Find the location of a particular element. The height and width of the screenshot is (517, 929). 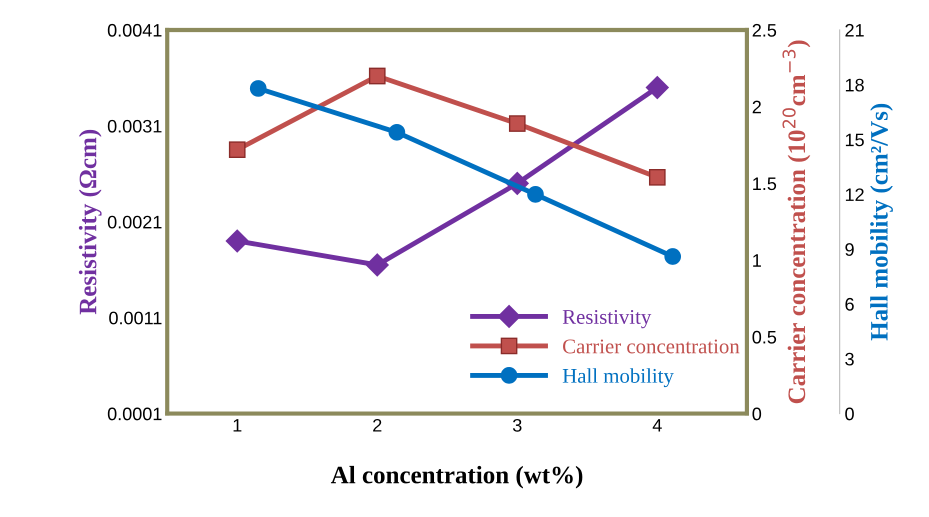

legend-label: Resistivity is located at coordinates (607, 319).